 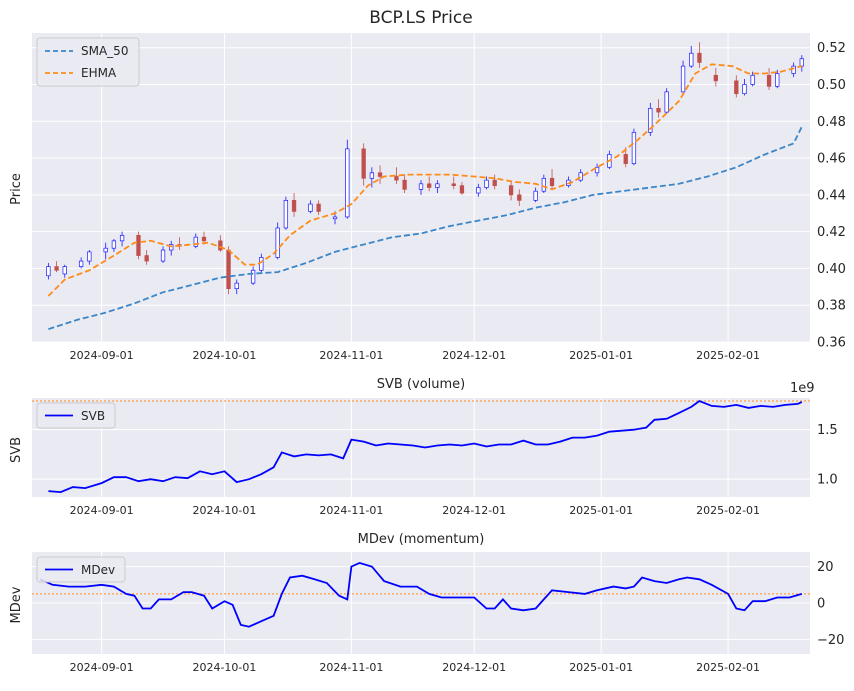 I want to click on y-tick-label: 0.48, so click(x=831, y=122).